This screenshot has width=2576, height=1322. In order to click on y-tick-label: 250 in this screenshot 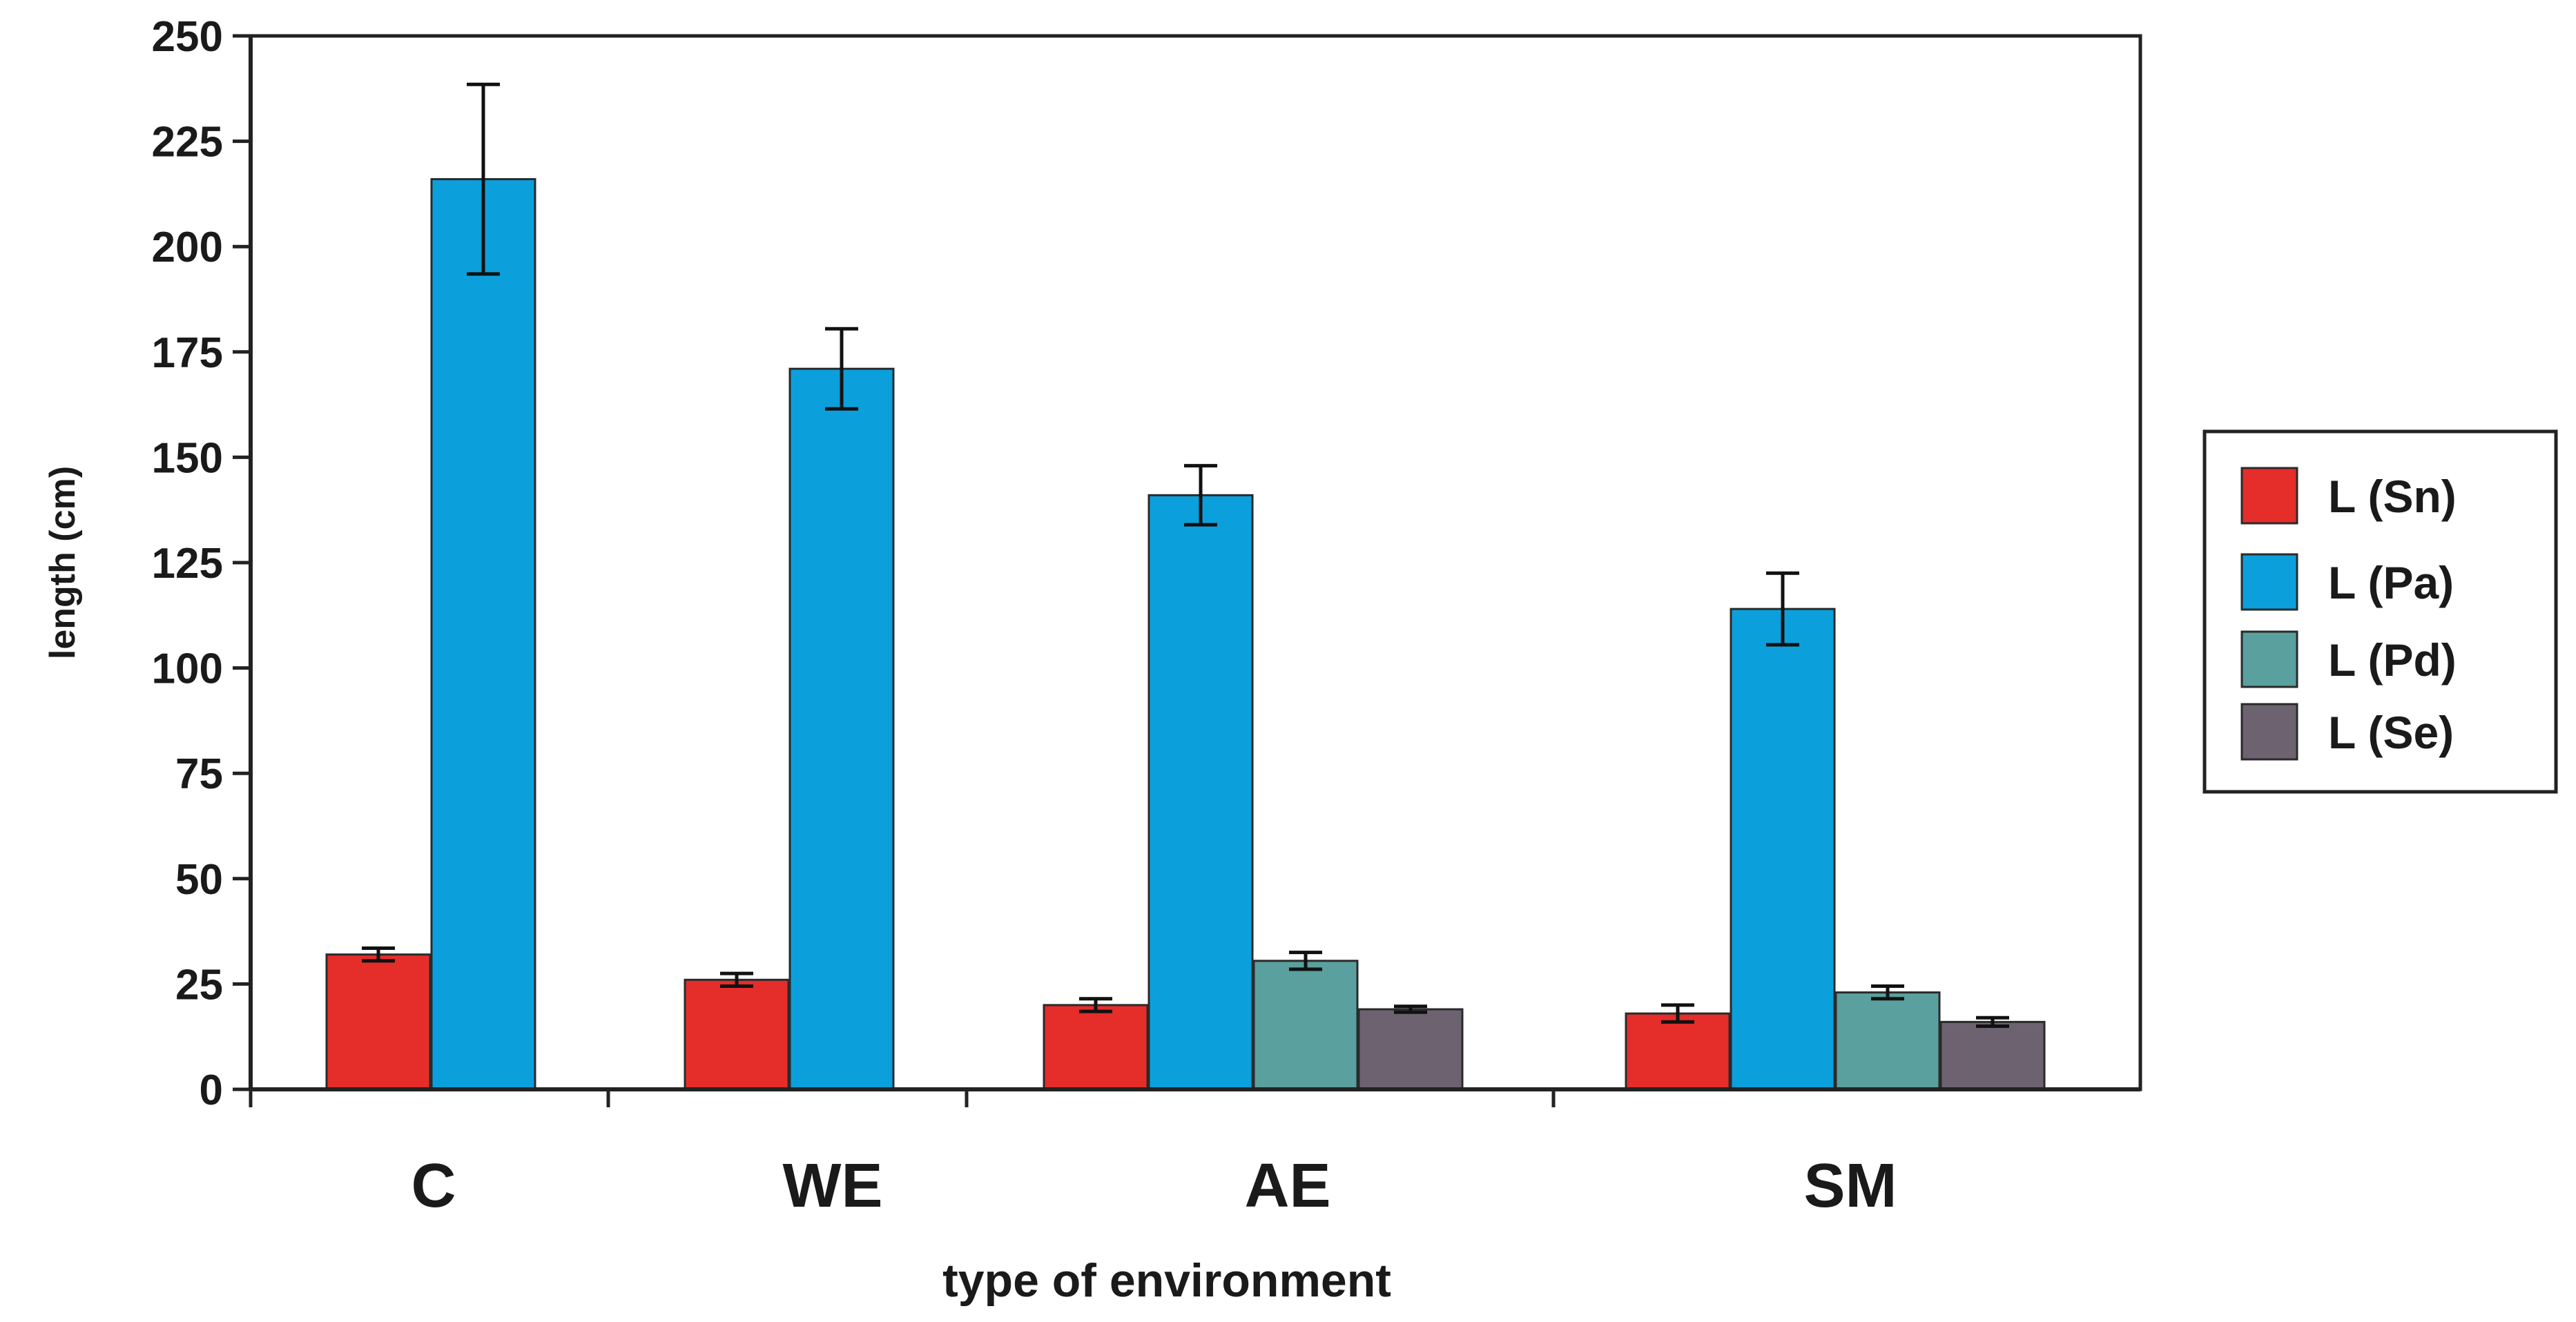, I will do `click(188, 37)`.